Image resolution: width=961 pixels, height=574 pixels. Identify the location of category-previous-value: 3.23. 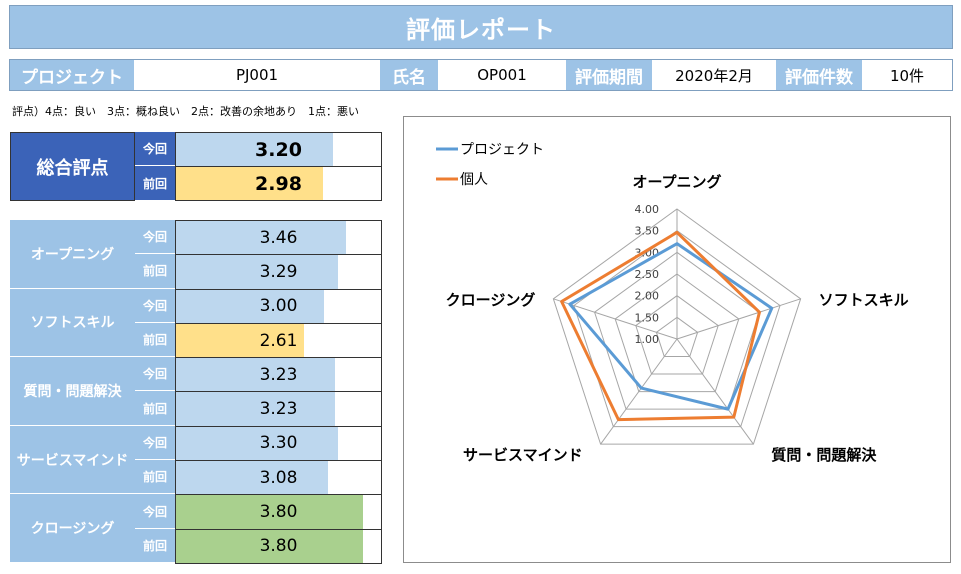
(278, 409).